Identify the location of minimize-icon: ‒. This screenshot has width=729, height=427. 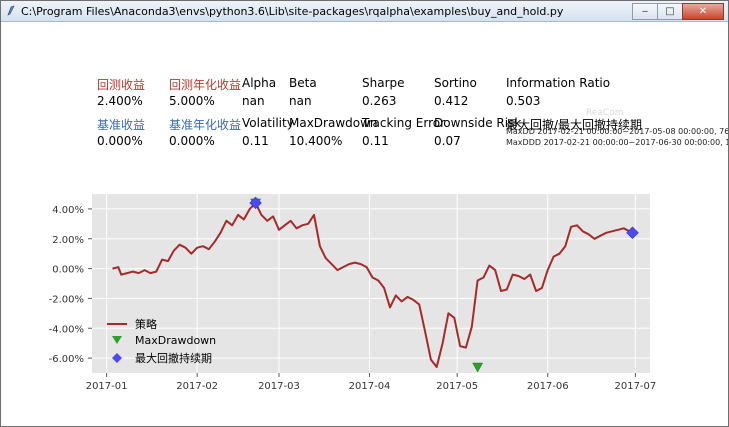
(645, 11).